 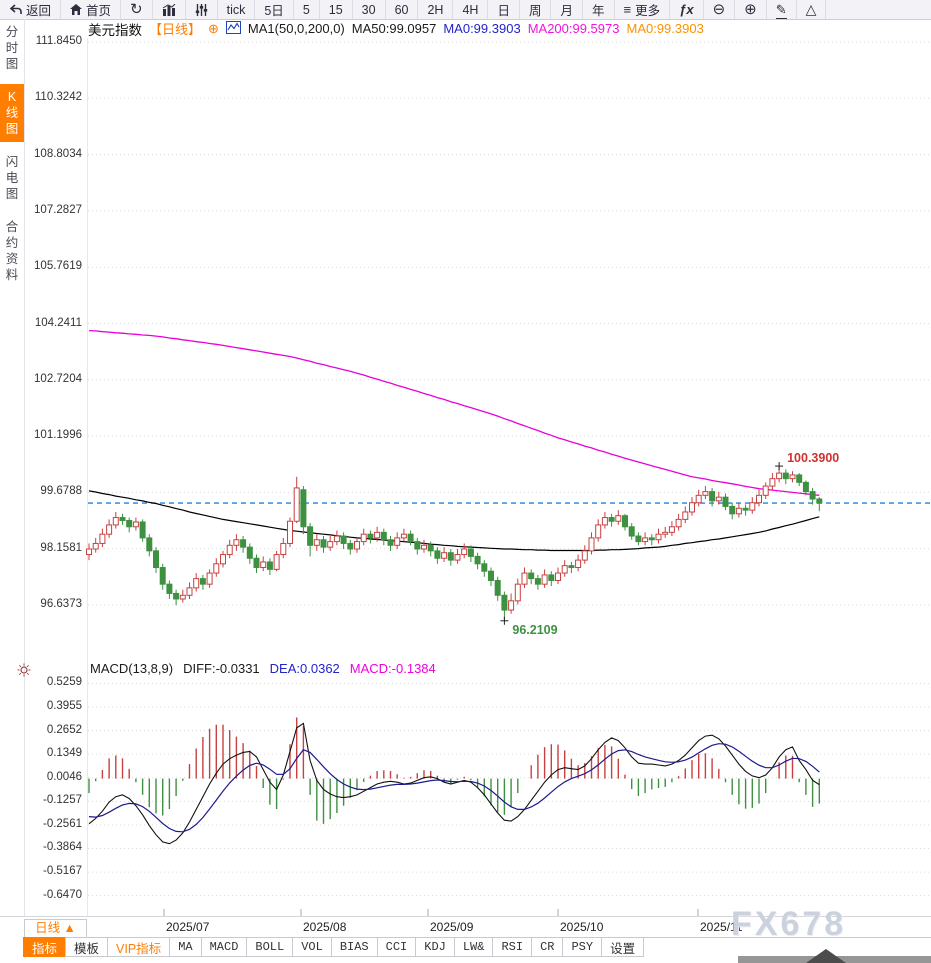 I want to click on macd-dea-value: DEA:0.0362, so click(x=304, y=668).